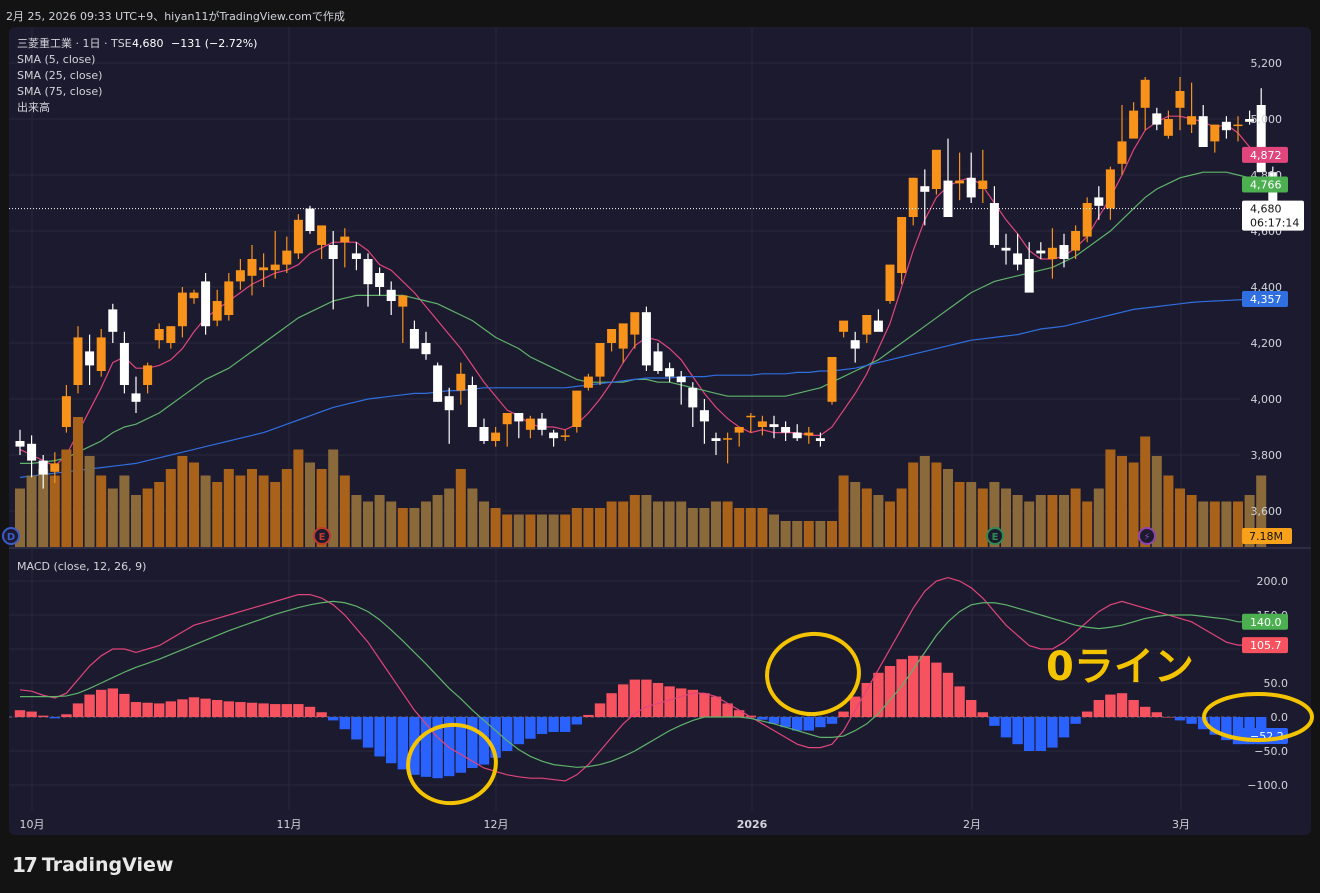 The image size is (1320, 893). I want to click on legend-macd: MACD (close, 12, 26, 9), so click(81, 566).